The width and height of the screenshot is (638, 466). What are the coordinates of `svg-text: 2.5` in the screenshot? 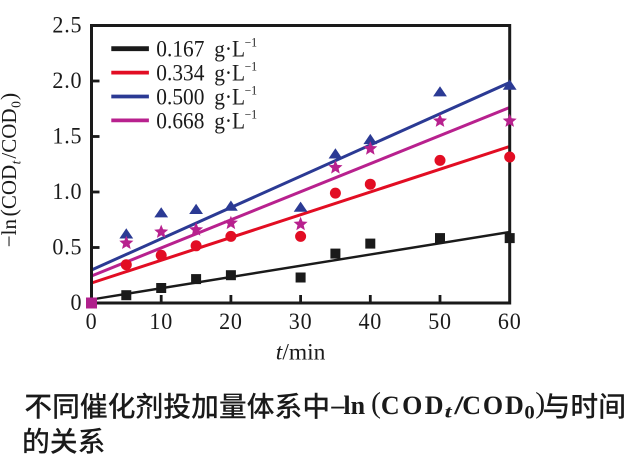 It's located at (67, 25).